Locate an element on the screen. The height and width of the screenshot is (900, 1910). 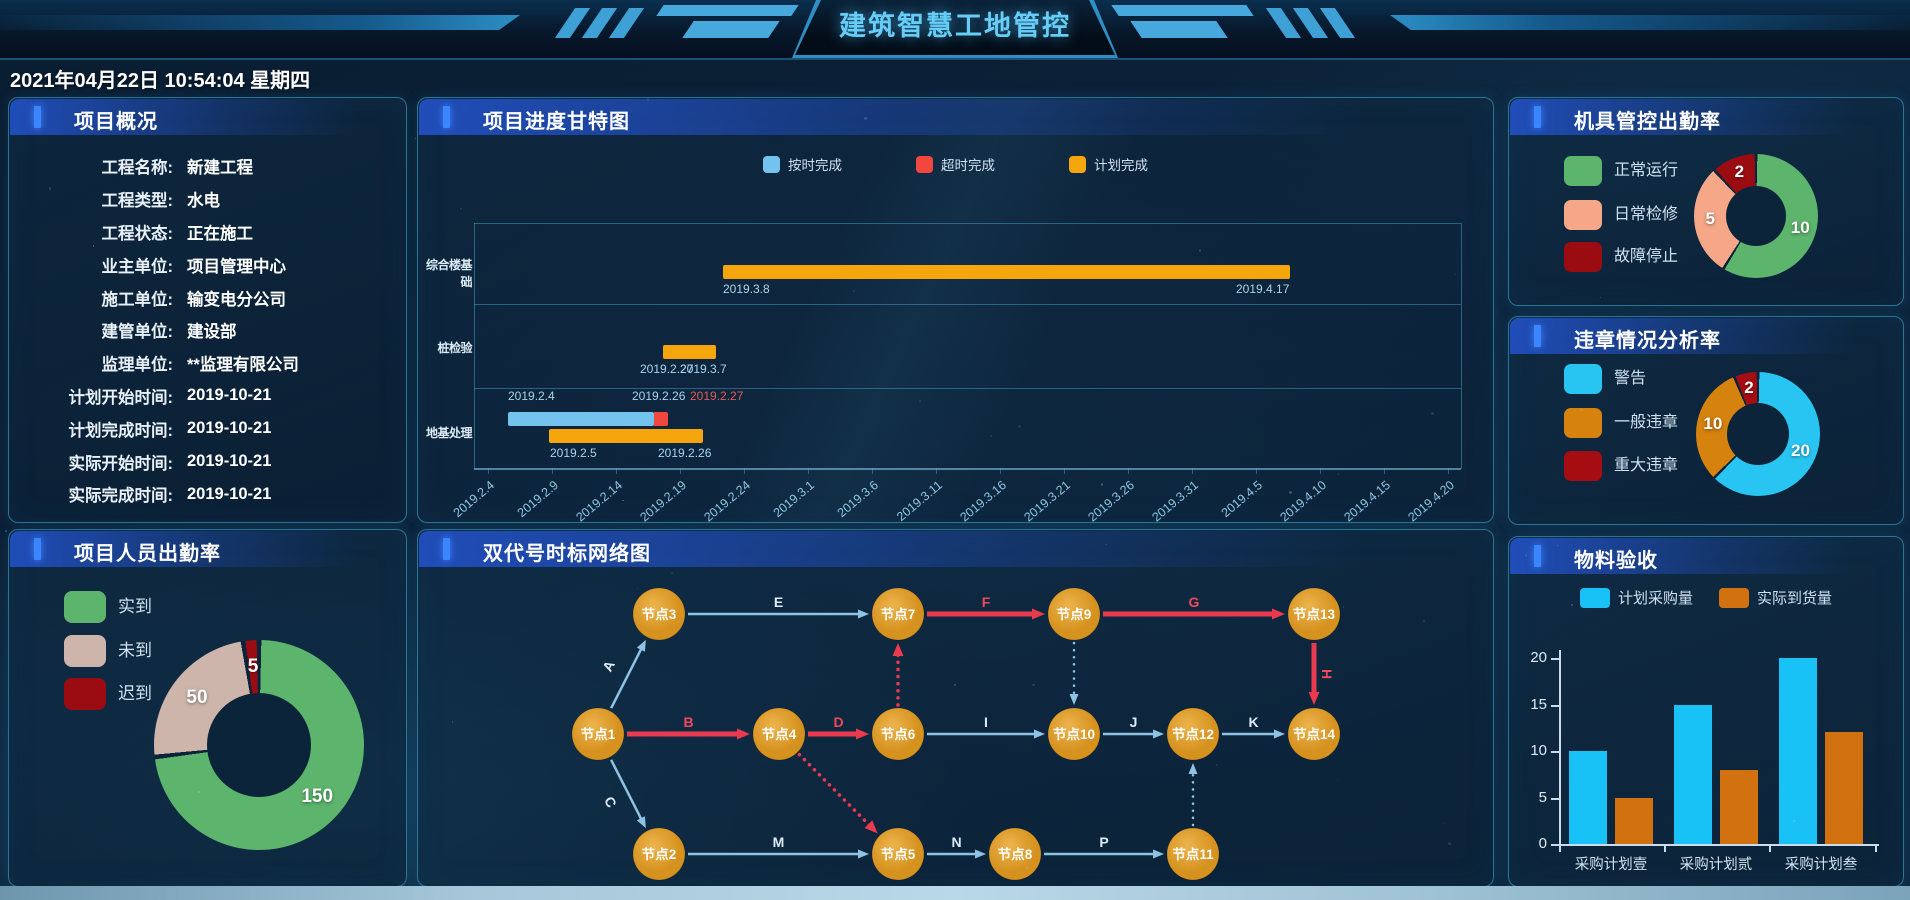
panel-title: 违章情况分析率 is located at coordinates (1647, 341).